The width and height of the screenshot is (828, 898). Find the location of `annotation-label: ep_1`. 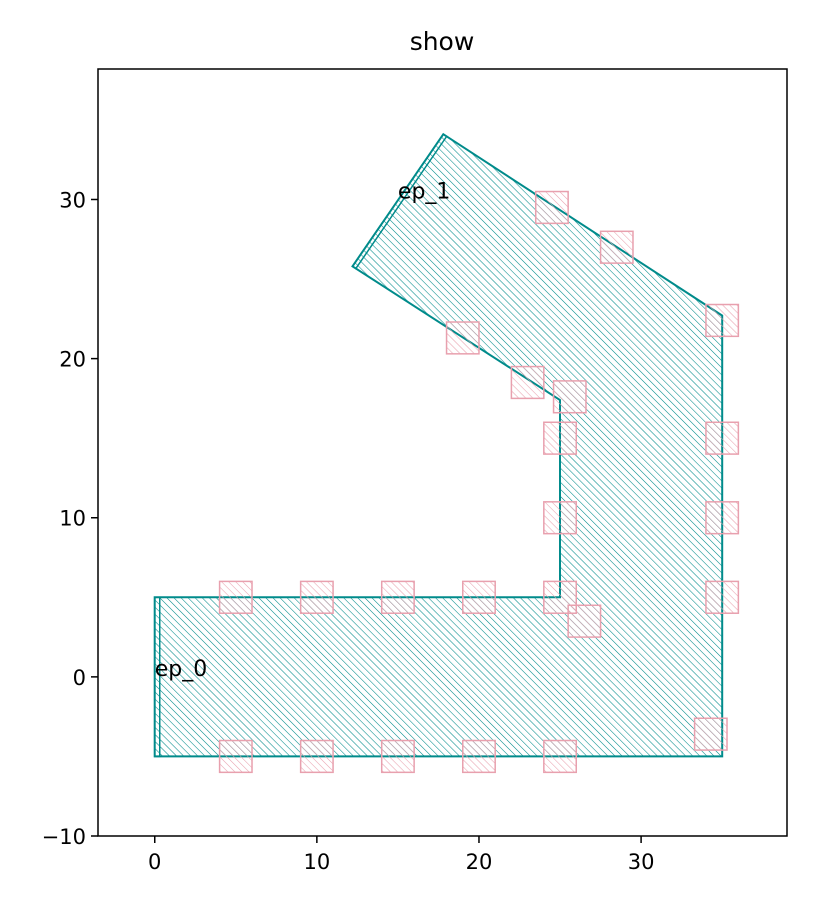

annotation-label: ep_1 is located at coordinates (424, 191).